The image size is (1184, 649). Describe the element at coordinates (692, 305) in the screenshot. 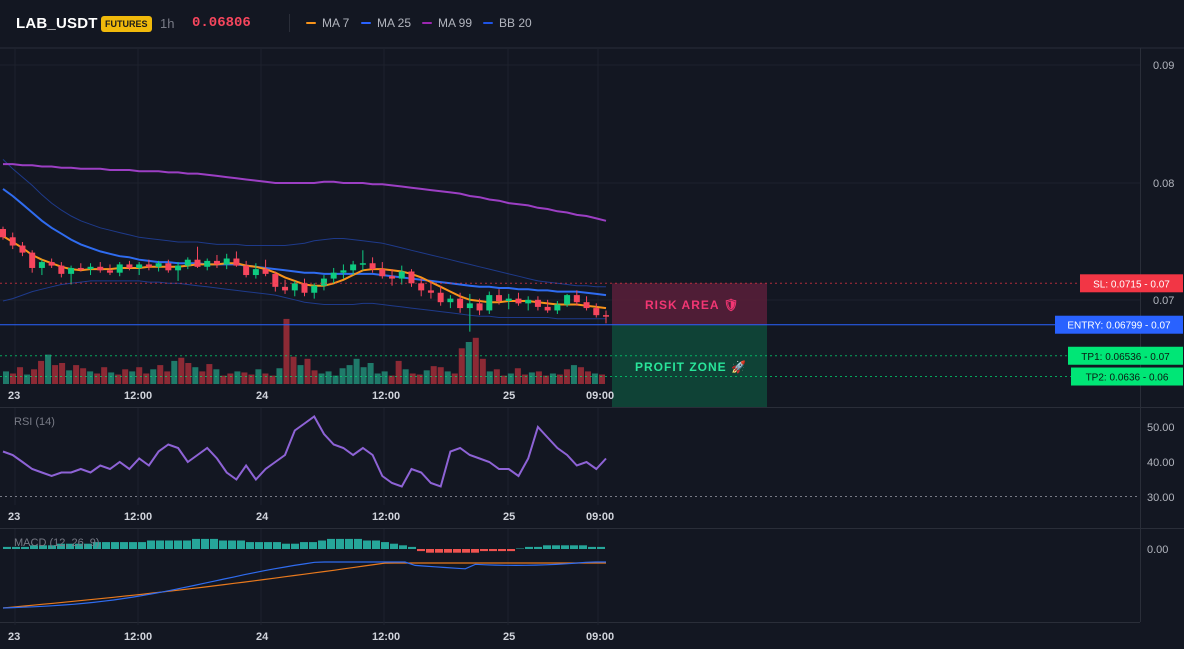

I see `risk-area-label: RISK AREA 🛡` at that location.